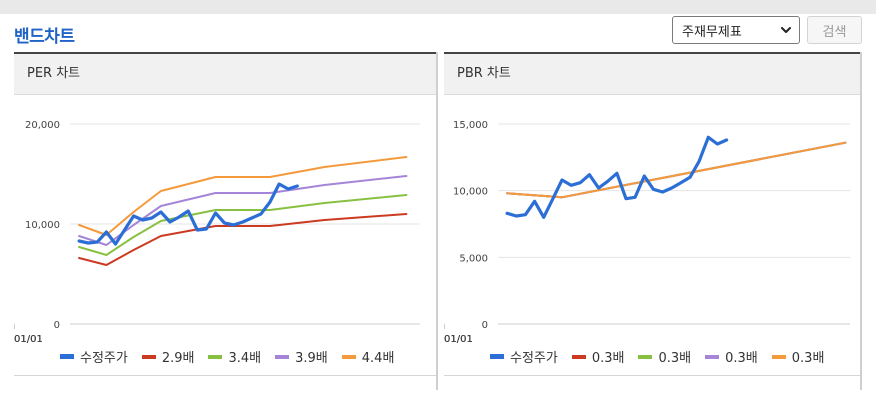  I want to click on pbr-panel-divider, so click(652, 375).